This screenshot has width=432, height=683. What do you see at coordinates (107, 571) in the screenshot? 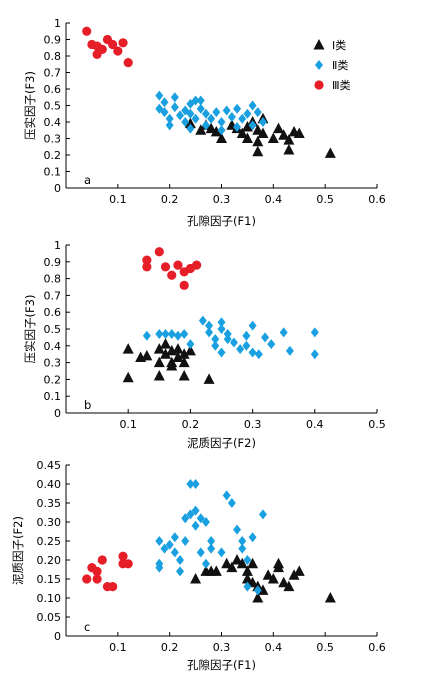
I see `series-III` at bounding box center [107, 571].